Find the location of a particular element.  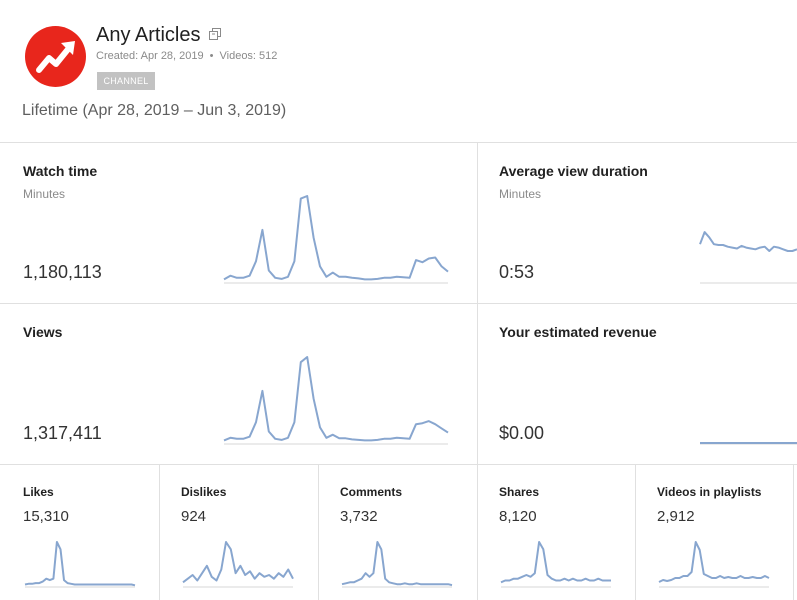

card-title: Your estimated revenue is located at coordinates (578, 332).